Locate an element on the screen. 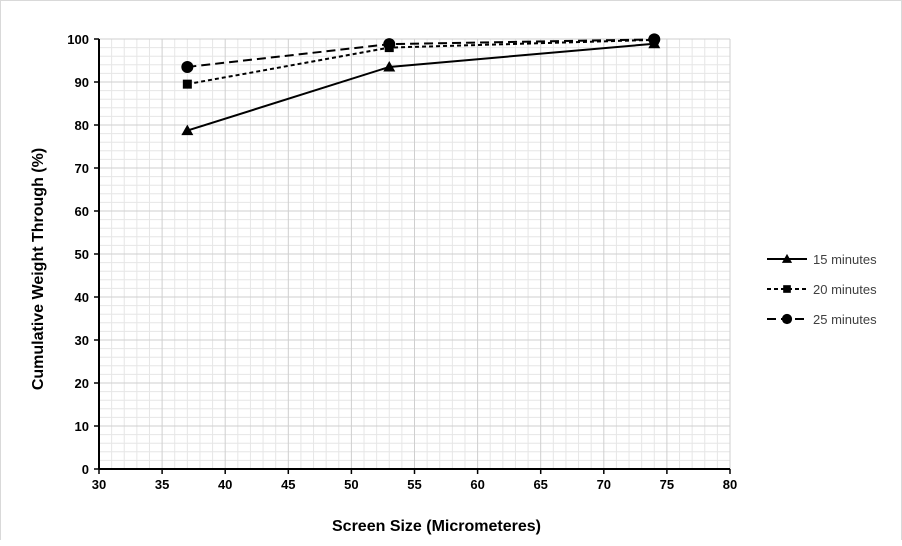  y-tick-label: 100 is located at coordinates (78, 39).